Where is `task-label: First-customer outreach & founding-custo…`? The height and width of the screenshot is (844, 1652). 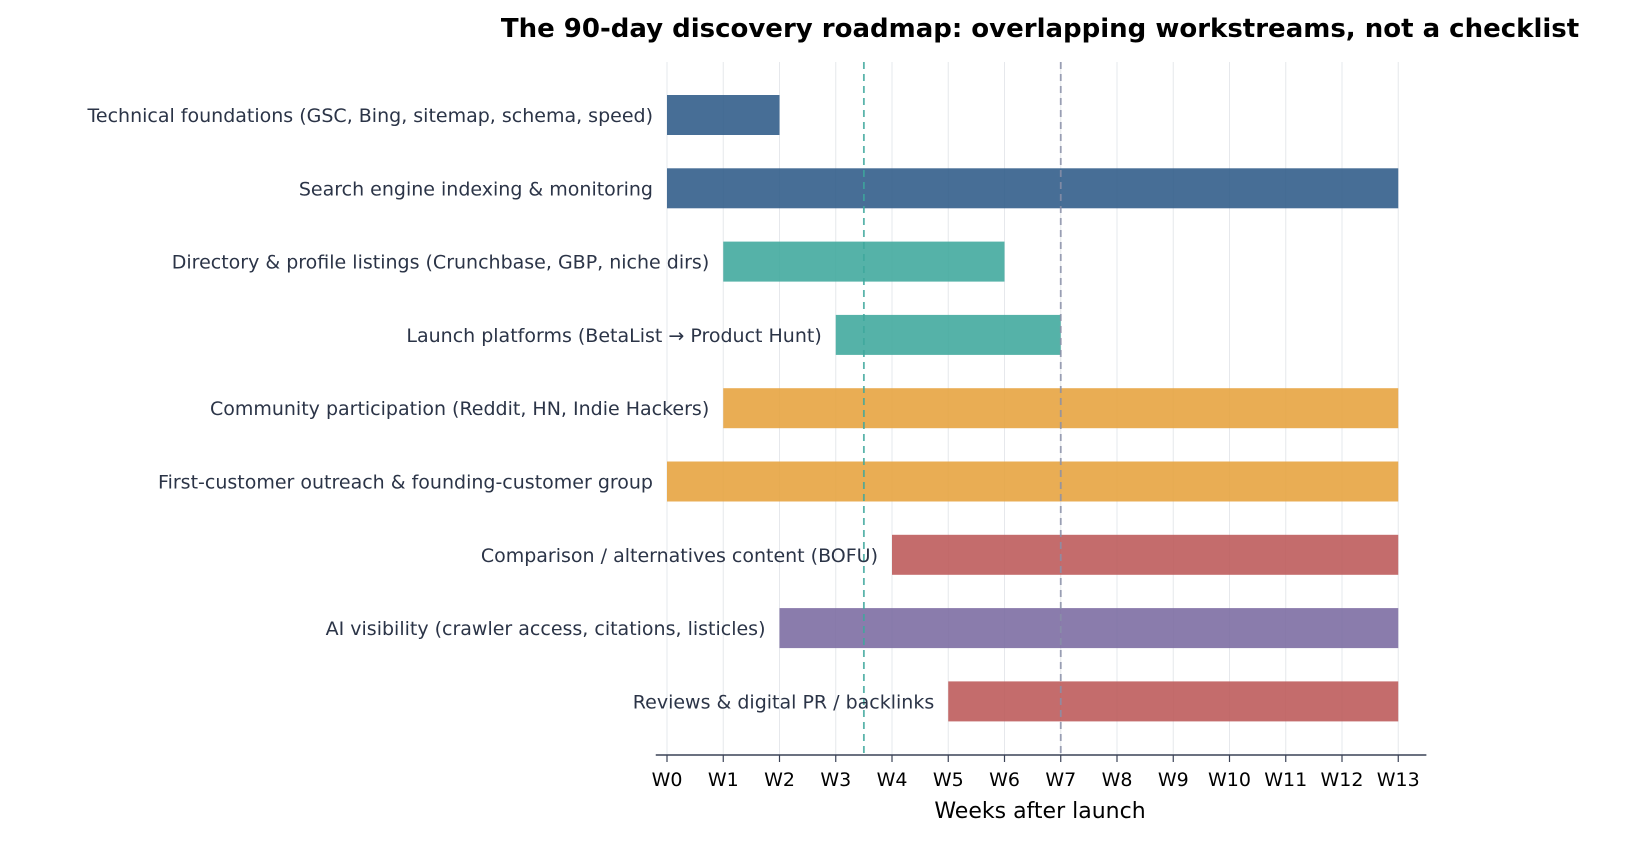
task-label: First-customer outreach & founding-custo… is located at coordinates (405, 483).